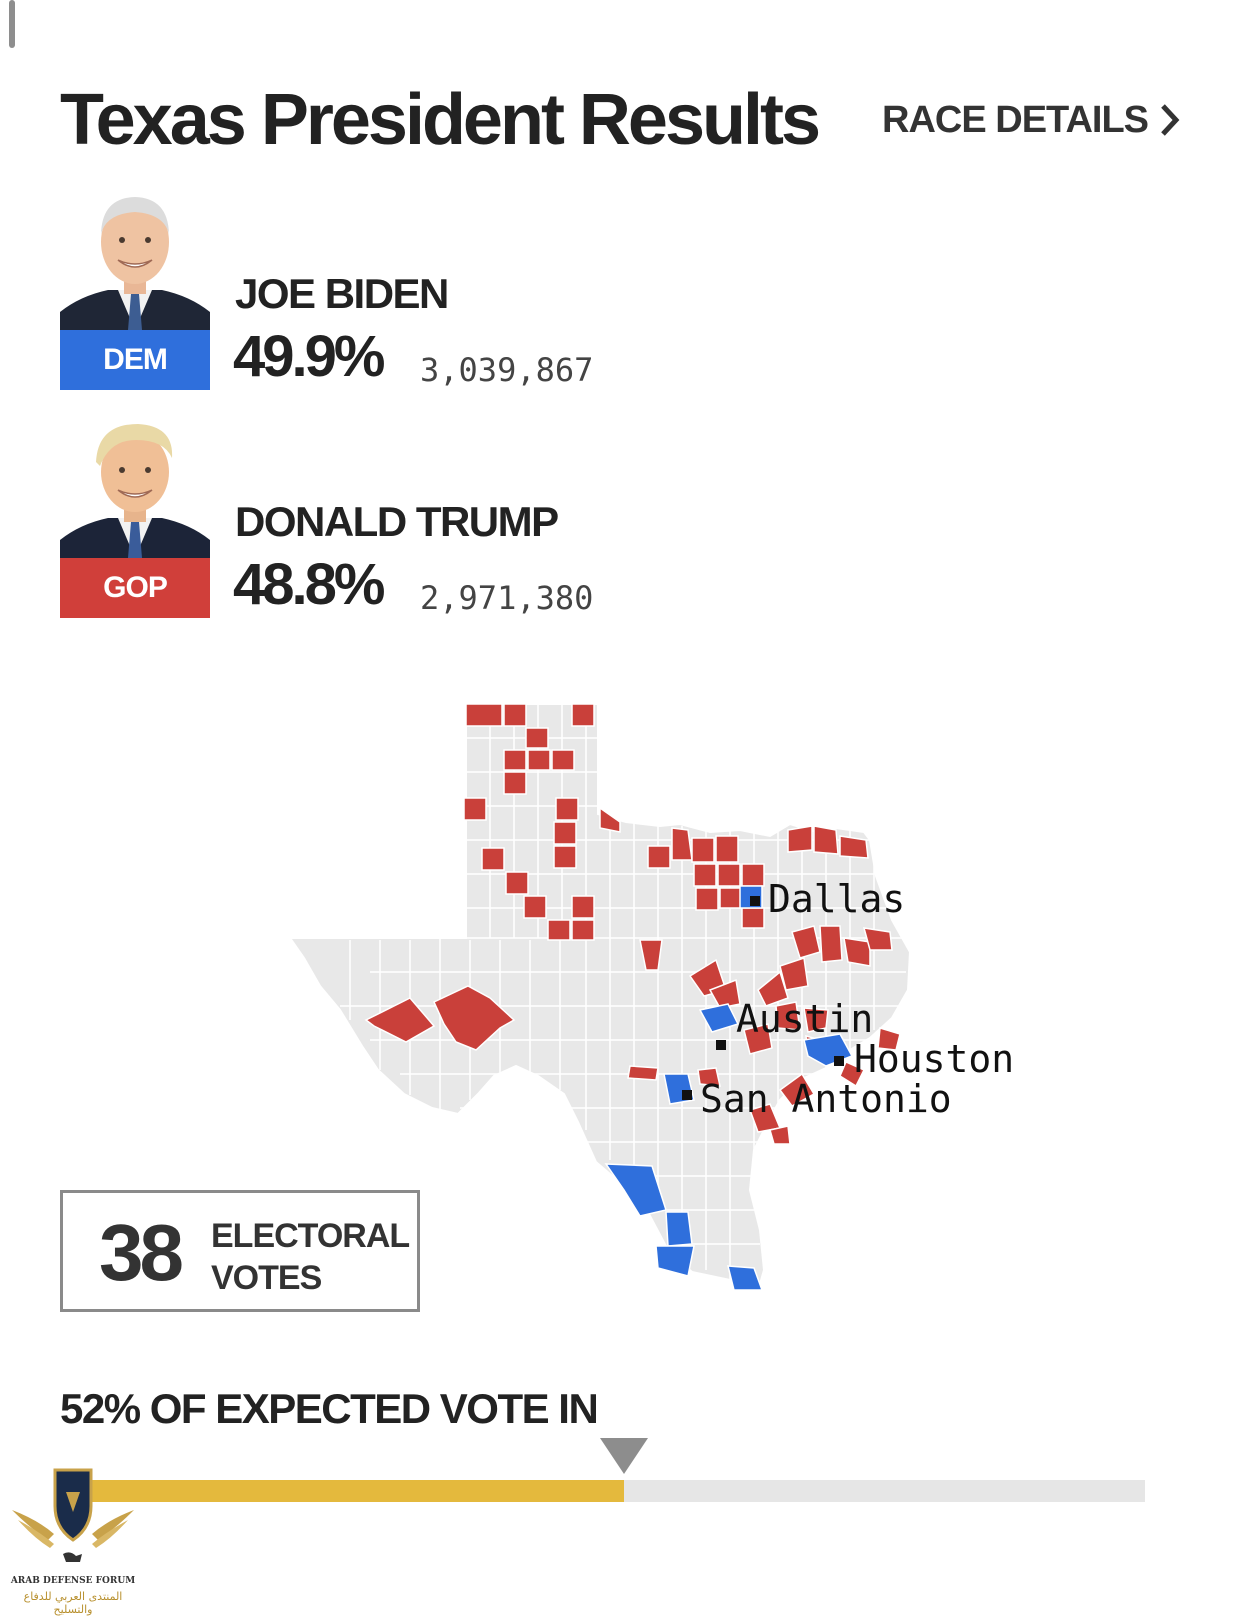 This screenshot has width=1242, height=1619. I want to click on candidate-row-biden: DEM JOE BIDEN 49.9% 3,039,867, so click(380, 290).